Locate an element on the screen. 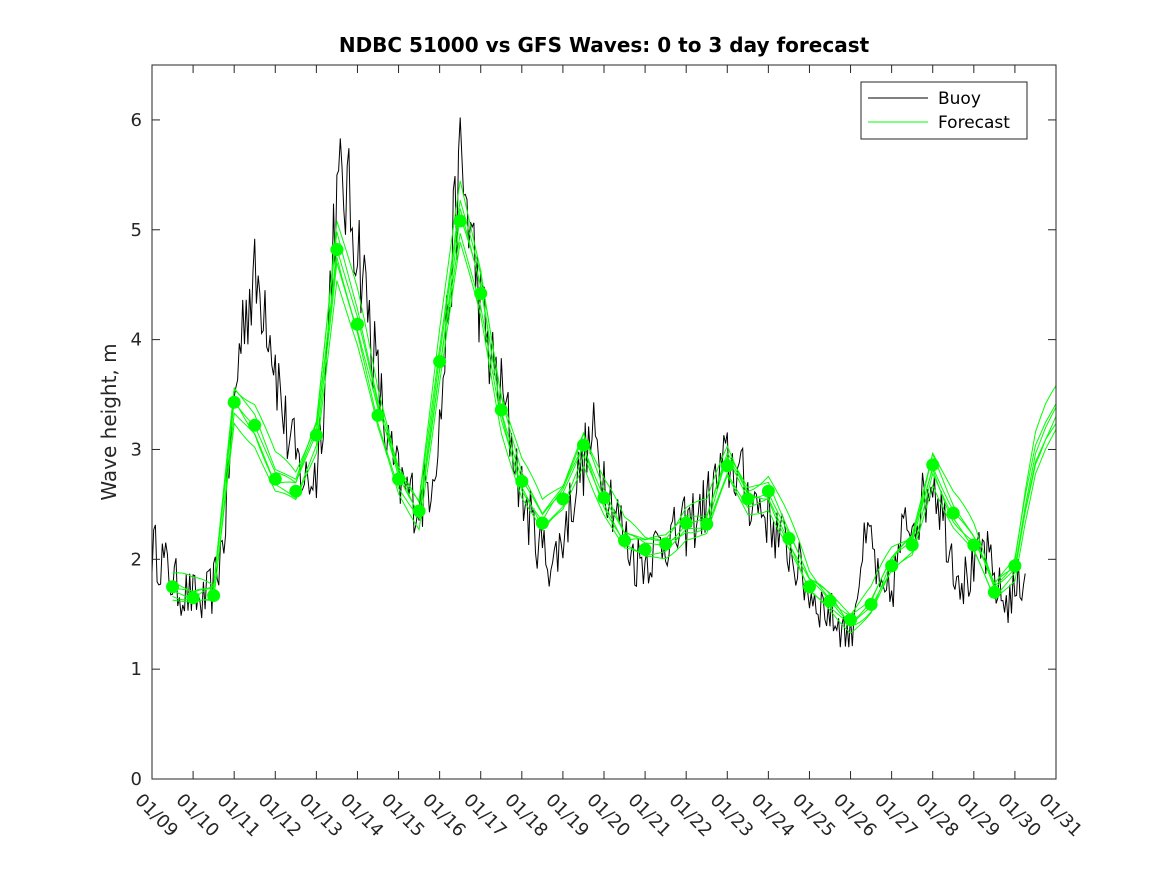 Image resolution: width=1167 pixels, height=875 pixels. y-axis-label: Wave height, m is located at coordinates (109, 421).